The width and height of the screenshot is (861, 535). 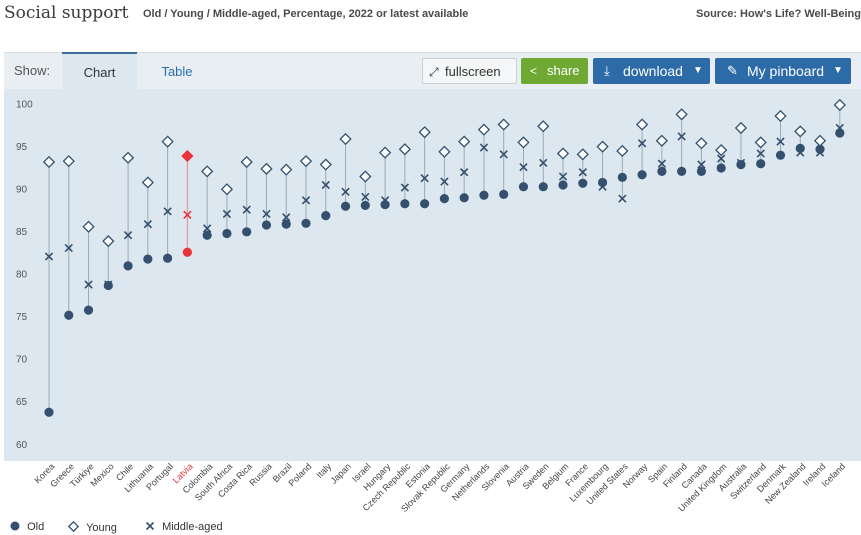 What do you see at coordinates (184, 527) in the screenshot?
I see `legend-item-middle-aged: Middle-aged` at bounding box center [184, 527].